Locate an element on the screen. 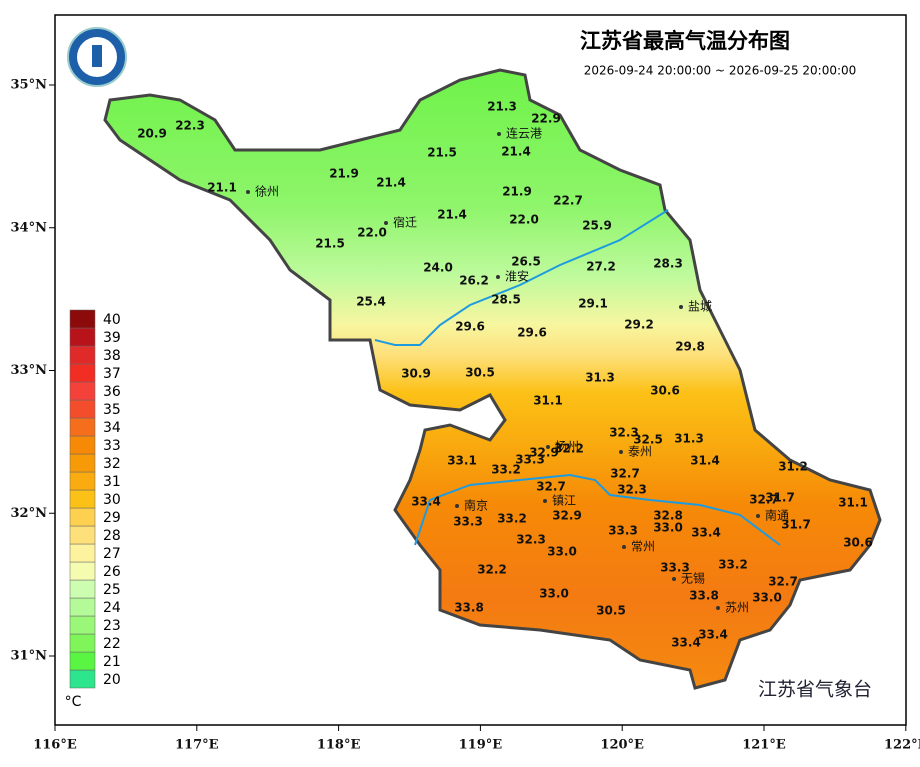 This screenshot has width=920, height=767. lat-tick-label: 33°N is located at coordinates (29, 370).